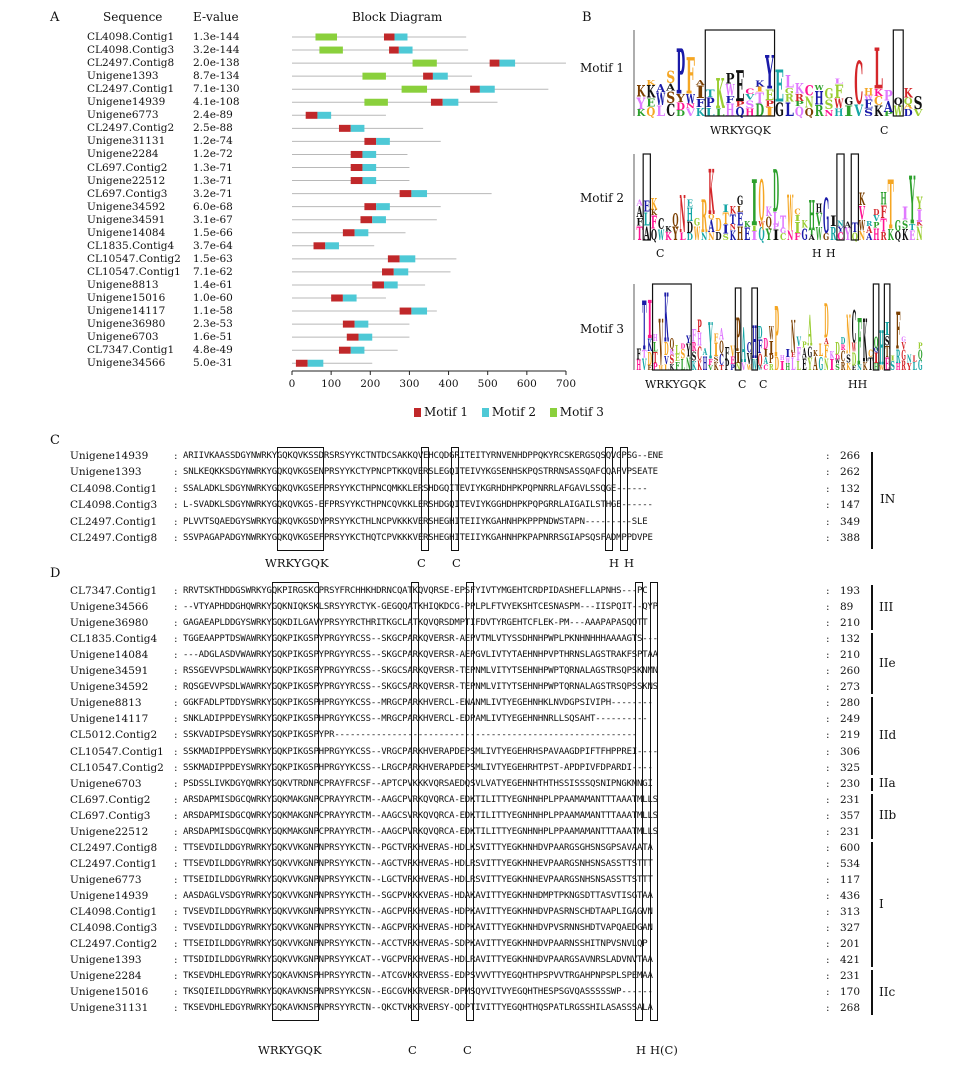 The height and width of the screenshot is (1077, 960). Describe the element at coordinates (742, 384) in the screenshot. I see `motif-3-annotation-c1: C` at that location.